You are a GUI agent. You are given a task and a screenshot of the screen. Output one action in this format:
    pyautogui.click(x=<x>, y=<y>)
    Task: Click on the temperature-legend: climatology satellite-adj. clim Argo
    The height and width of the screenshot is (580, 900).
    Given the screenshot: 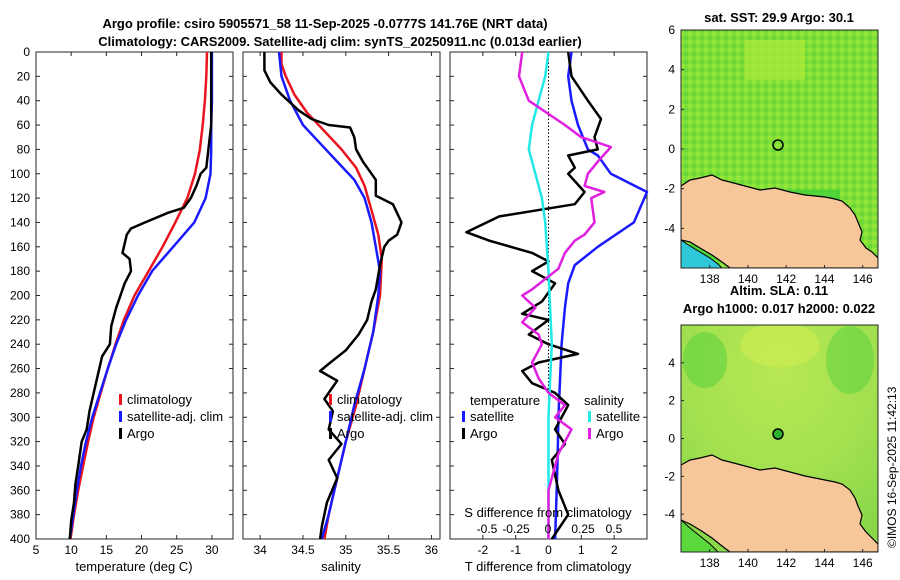 What is the action you would take?
    pyautogui.click(x=171, y=416)
    